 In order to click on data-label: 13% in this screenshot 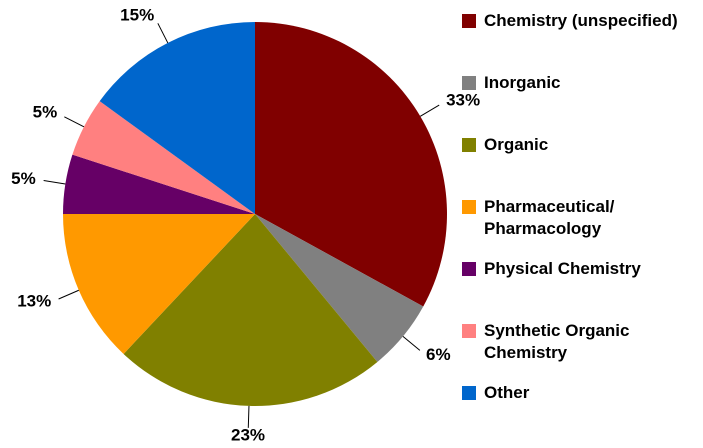, I will do `click(34, 301)`.